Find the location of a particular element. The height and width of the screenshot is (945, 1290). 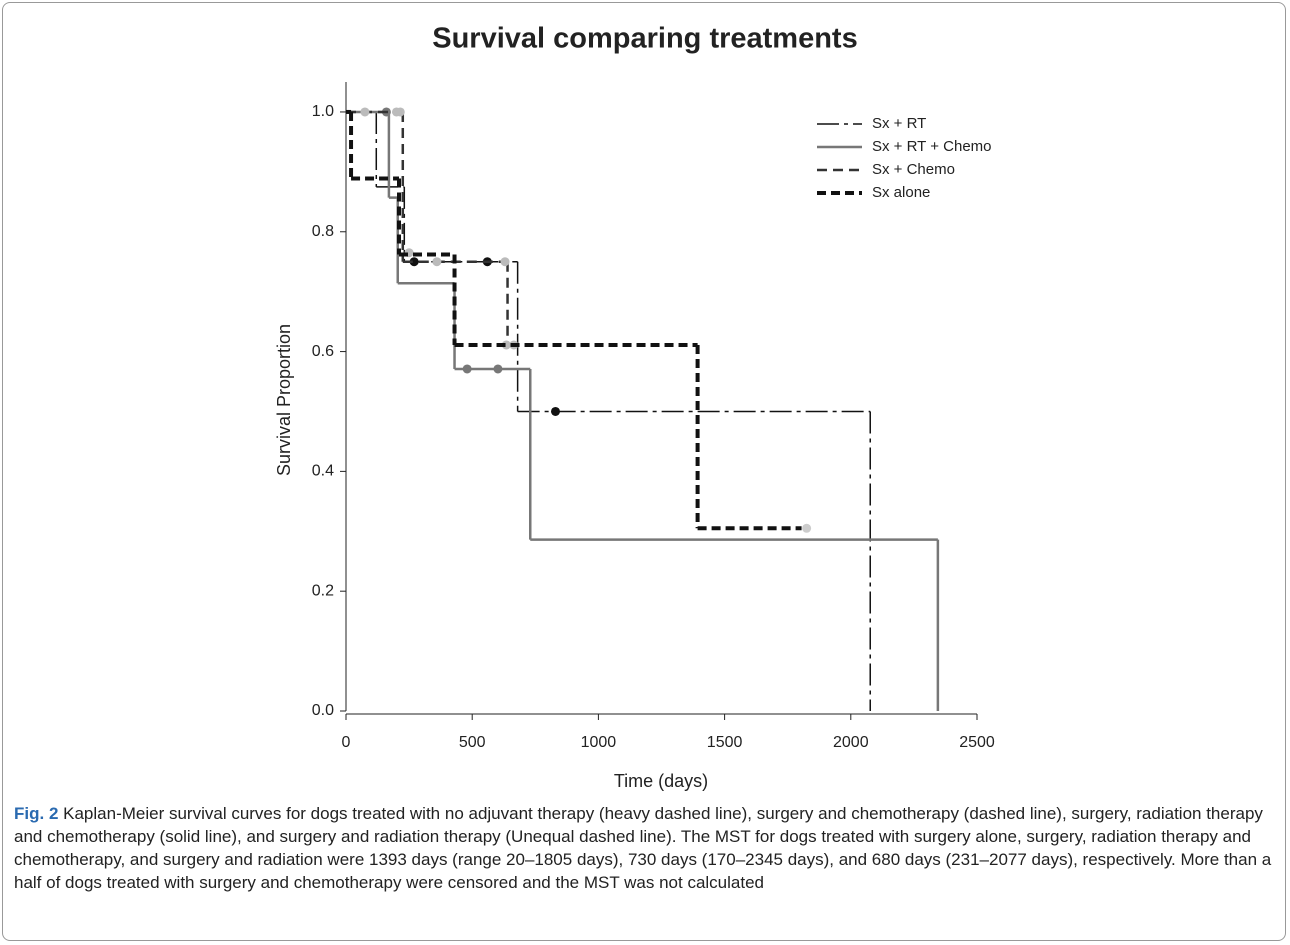

x-tick-label: 1000 is located at coordinates (599, 742).